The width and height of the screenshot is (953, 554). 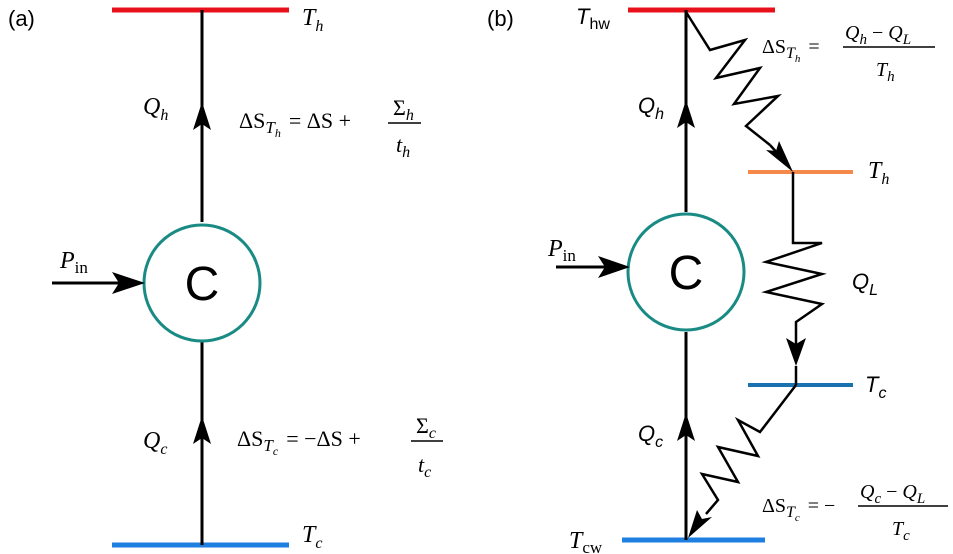 I want to click on heat-cold-label: Qc, so click(x=155, y=443).